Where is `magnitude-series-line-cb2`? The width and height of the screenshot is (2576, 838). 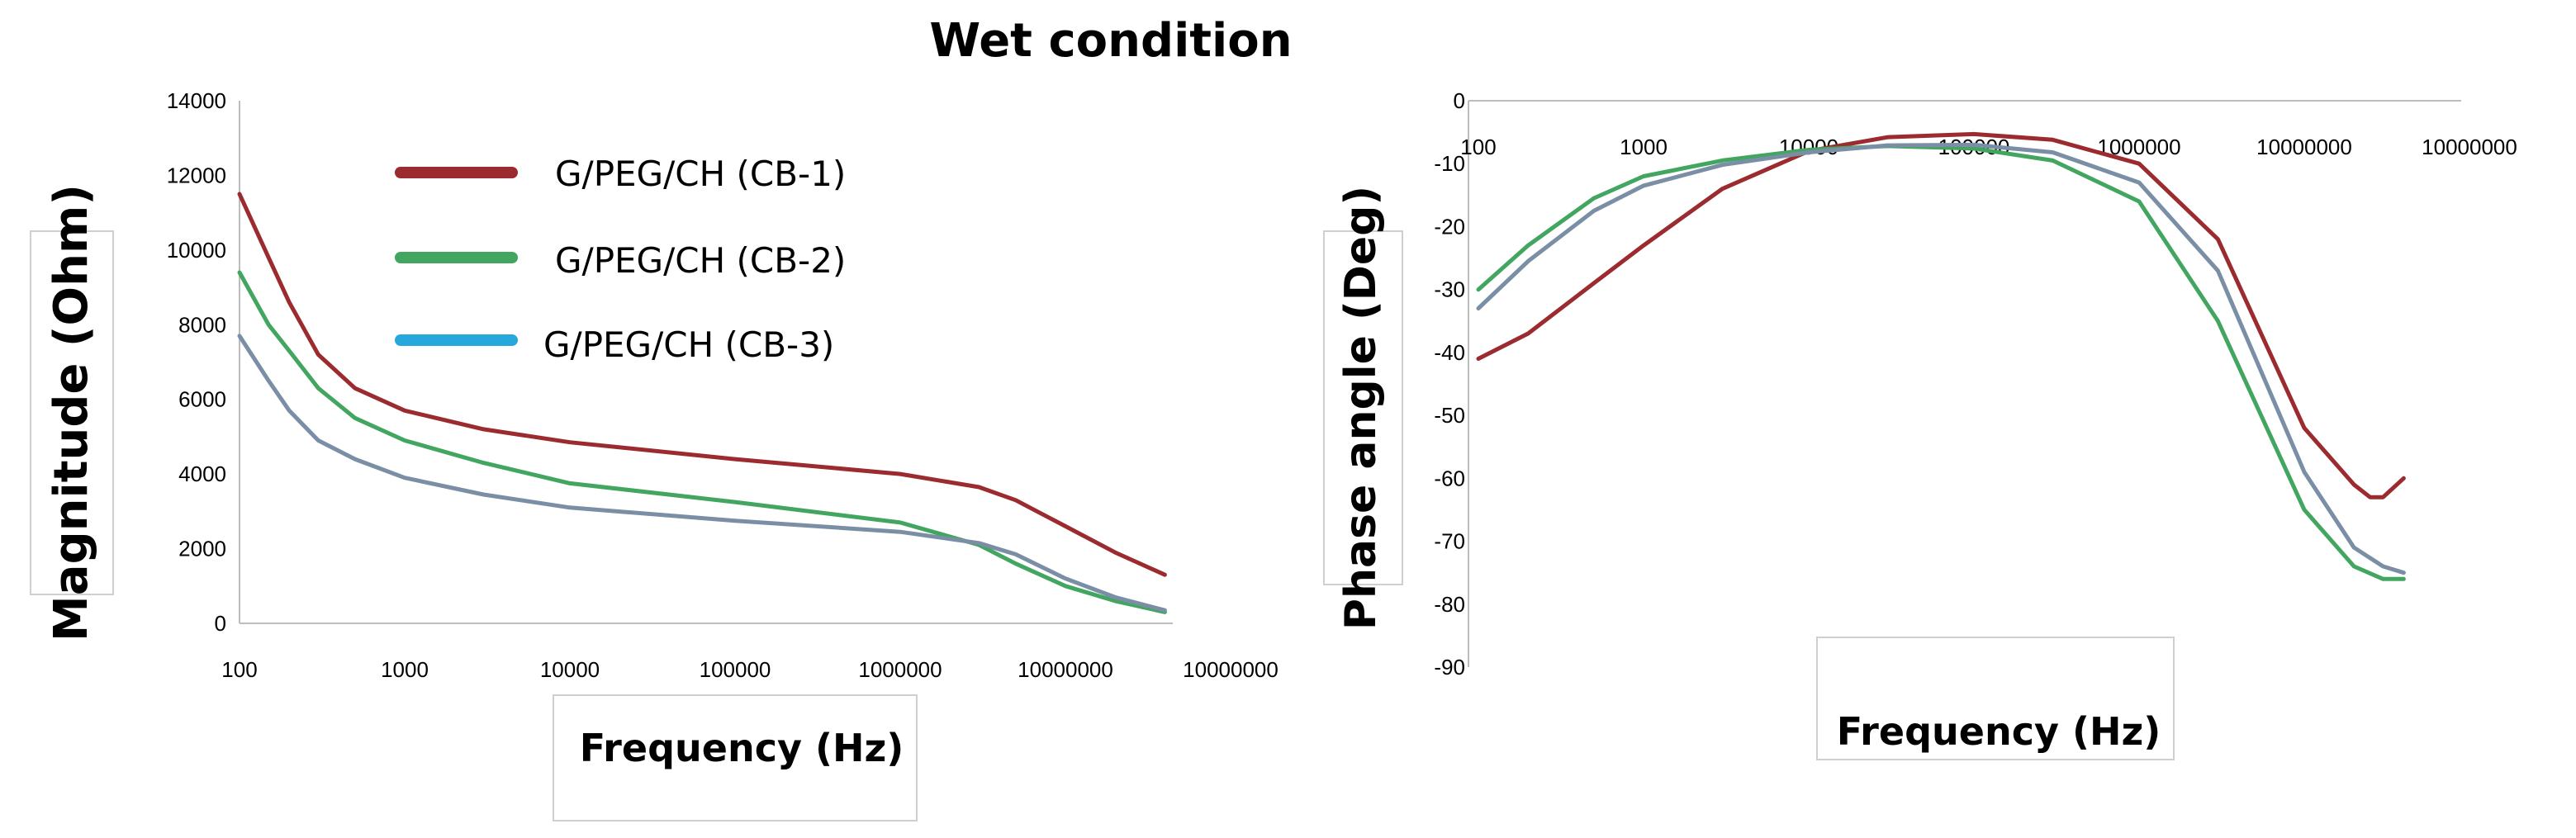
magnitude-series-line-cb2 is located at coordinates (702, 442).